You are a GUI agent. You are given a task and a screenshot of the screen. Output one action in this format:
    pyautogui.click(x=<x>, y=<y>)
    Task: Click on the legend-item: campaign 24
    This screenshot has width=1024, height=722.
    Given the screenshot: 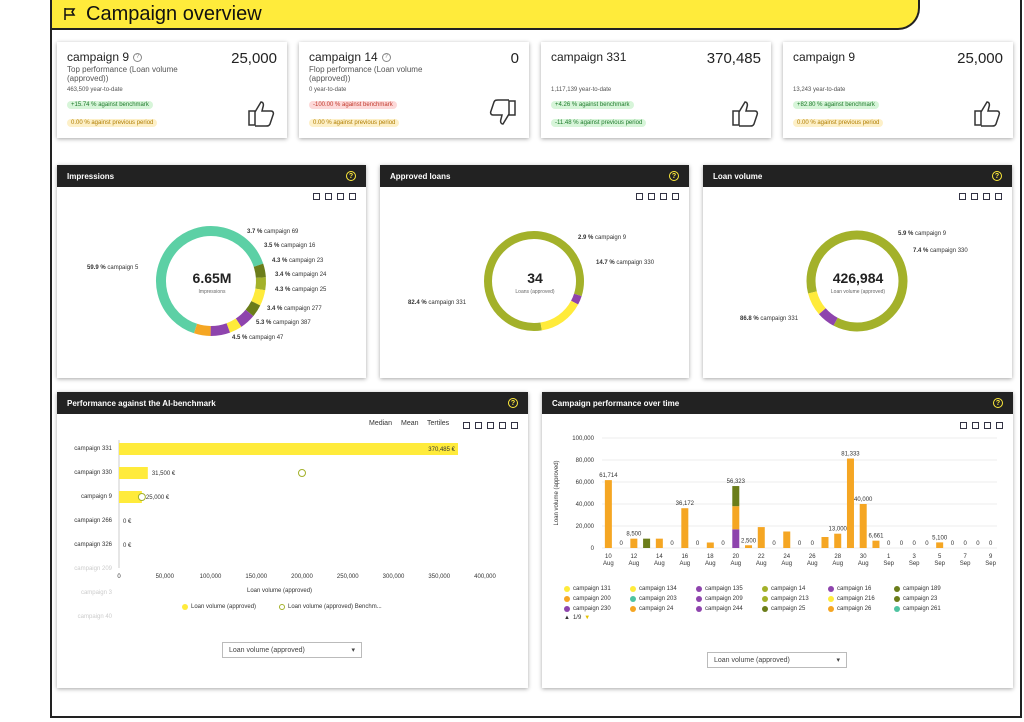 What is the action you would take?
    pyautogui.click(x=651, y=609)
    